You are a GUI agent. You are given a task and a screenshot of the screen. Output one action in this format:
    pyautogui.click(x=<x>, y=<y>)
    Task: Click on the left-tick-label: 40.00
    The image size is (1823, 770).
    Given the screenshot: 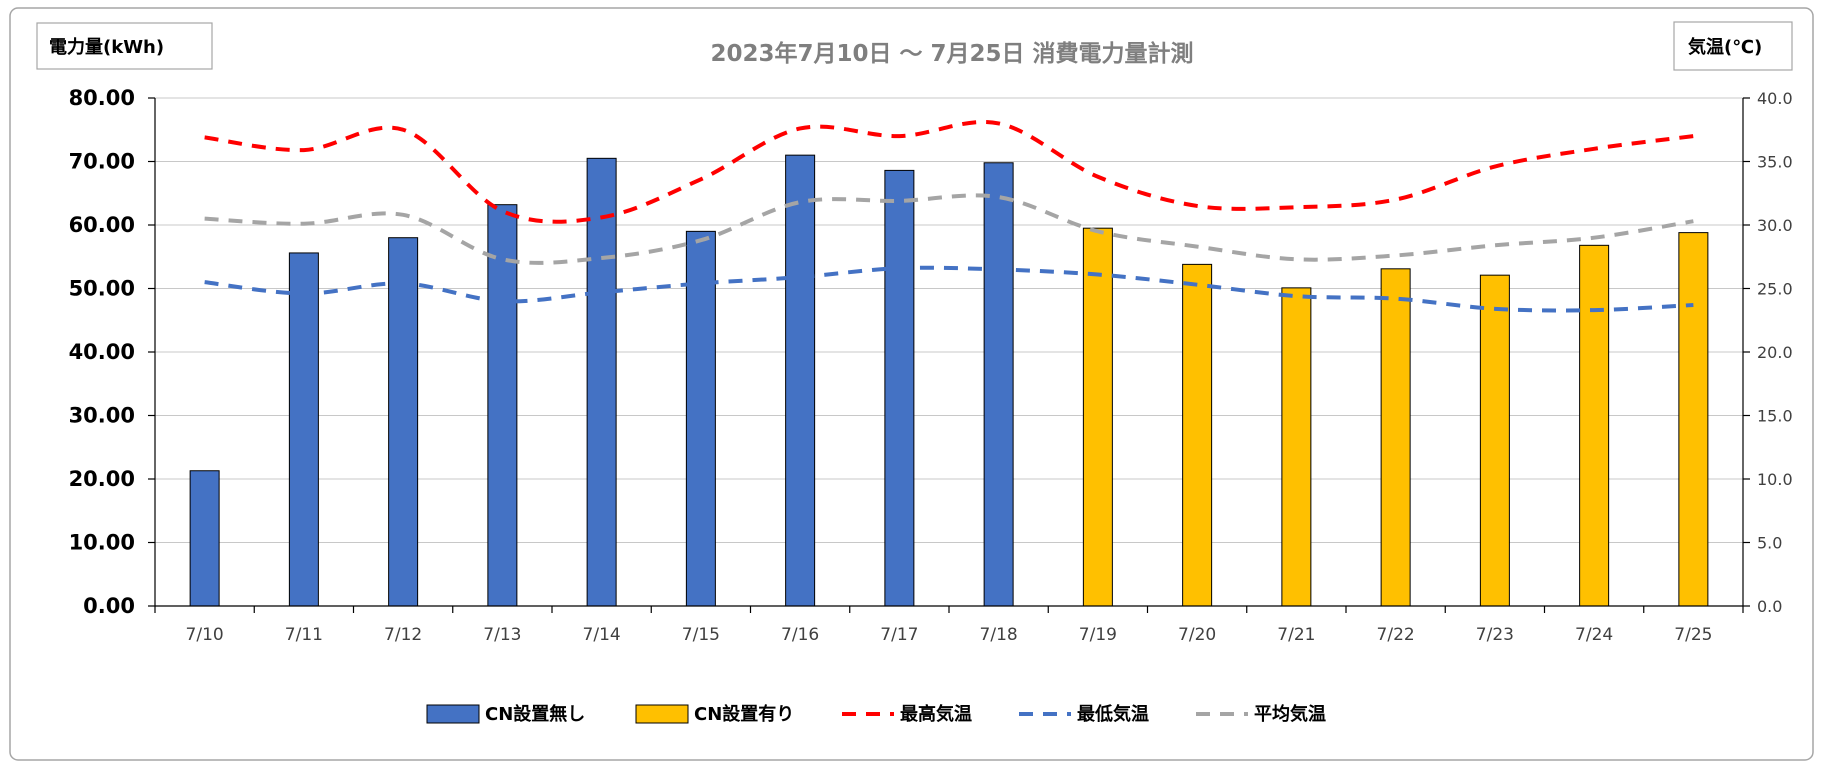 What is the action you would take?
    pyautogui.click(x=102, y=352)
    